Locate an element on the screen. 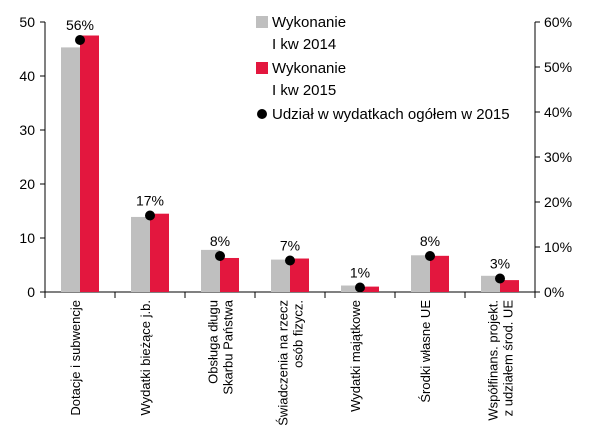 Image resolution: width=593 pixels, height=425 pixels. y2-tick-label: 60% is located at coordinates (558, 22).